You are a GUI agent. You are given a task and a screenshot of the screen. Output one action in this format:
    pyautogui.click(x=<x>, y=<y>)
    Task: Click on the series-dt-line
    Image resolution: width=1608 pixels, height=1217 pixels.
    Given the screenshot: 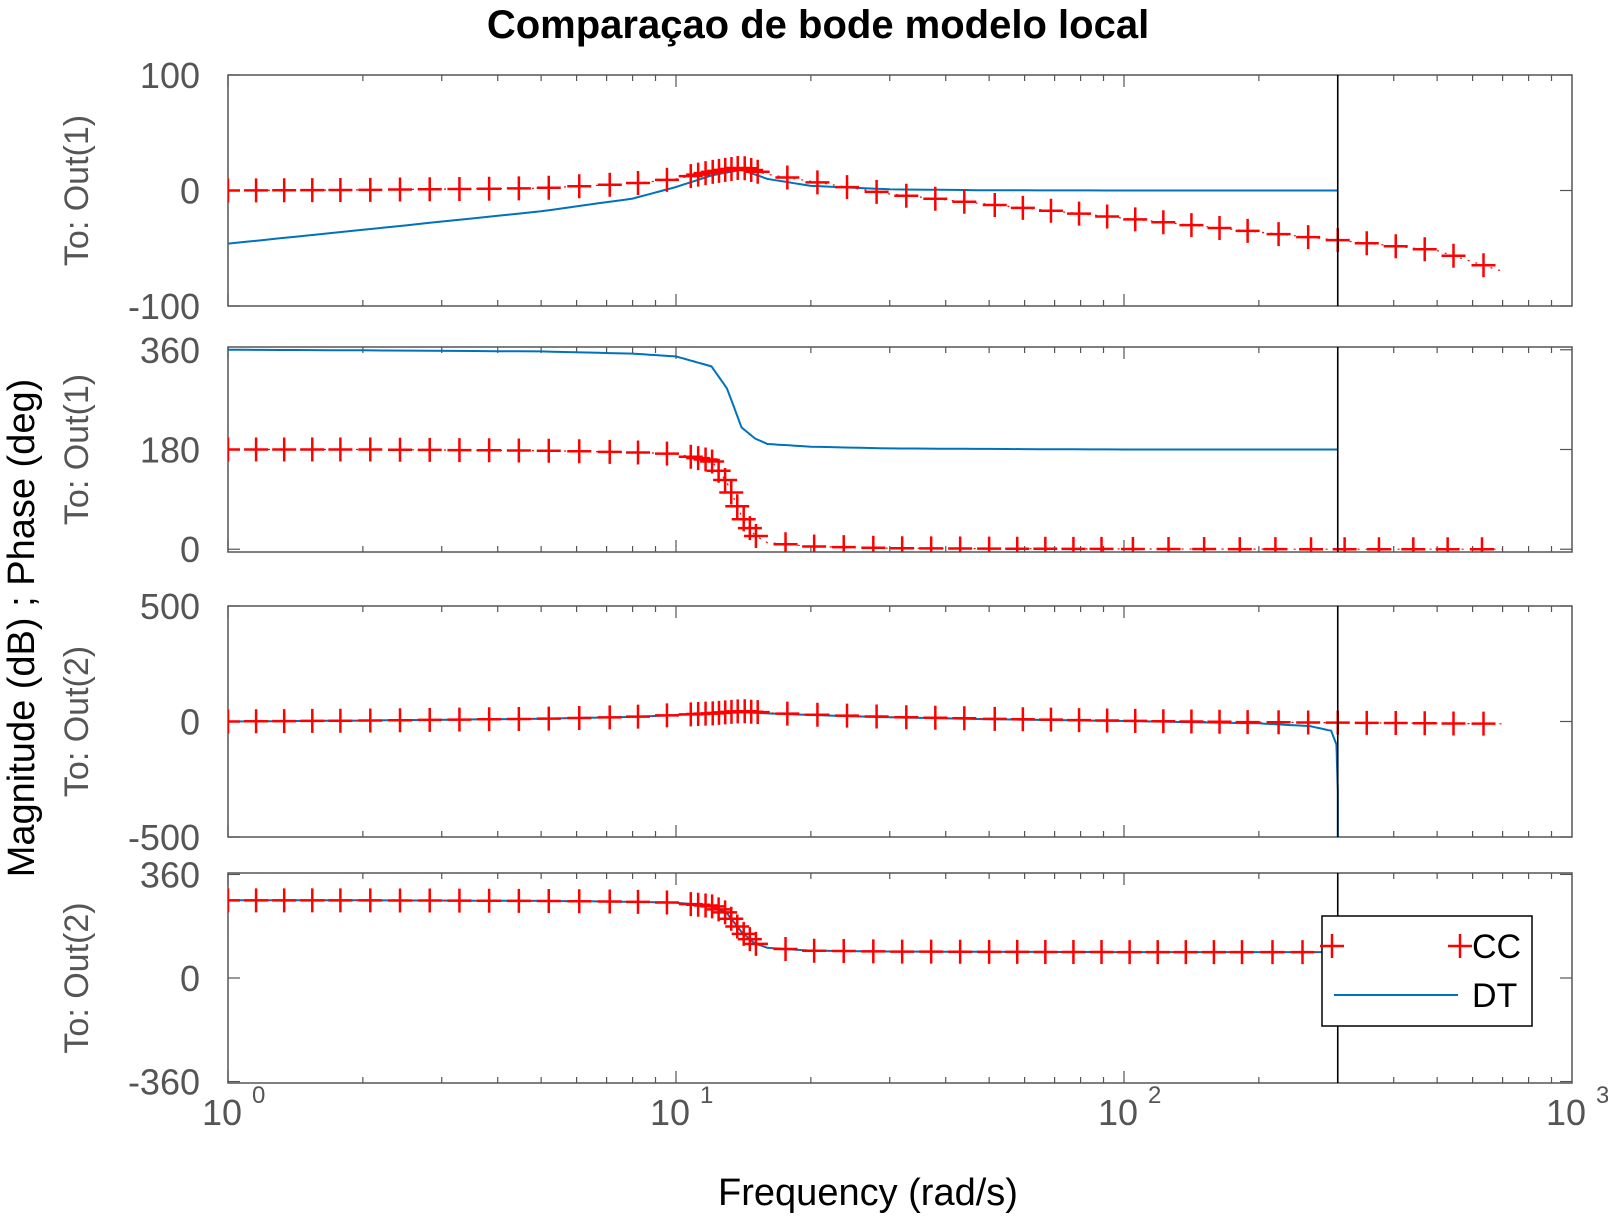 What is the action you would take?
    pyautogui.click(x=783, y=206)
    